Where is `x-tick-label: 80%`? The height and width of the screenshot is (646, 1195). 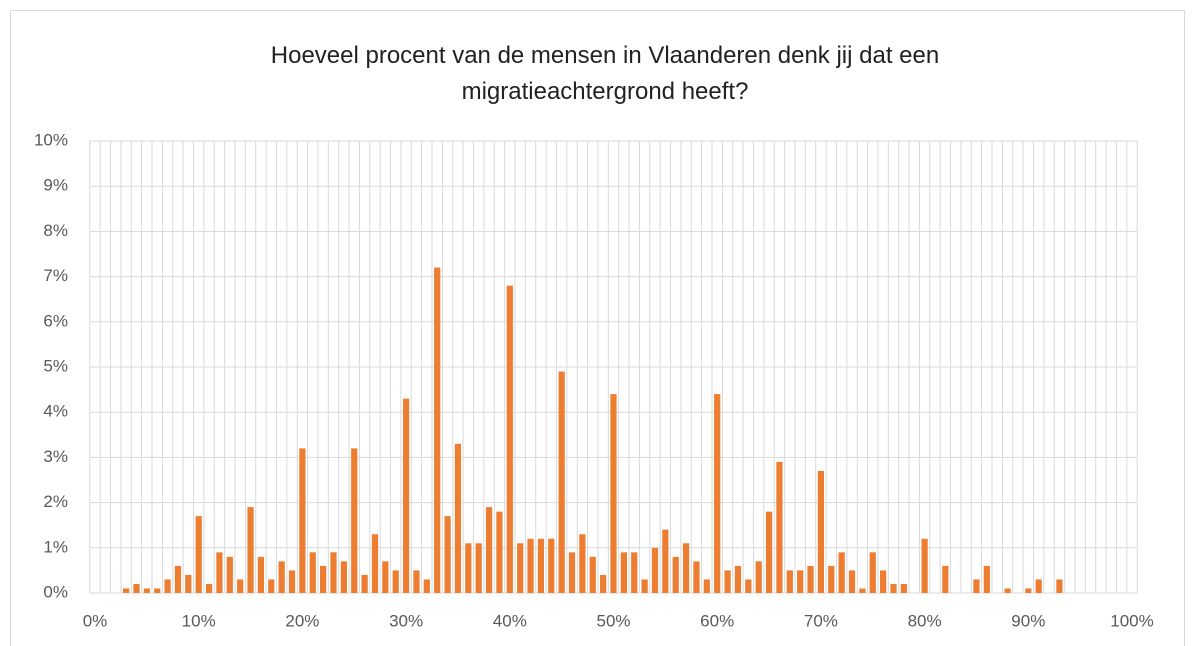 x-tick-label: 80% is located at coordinates (925, 620).